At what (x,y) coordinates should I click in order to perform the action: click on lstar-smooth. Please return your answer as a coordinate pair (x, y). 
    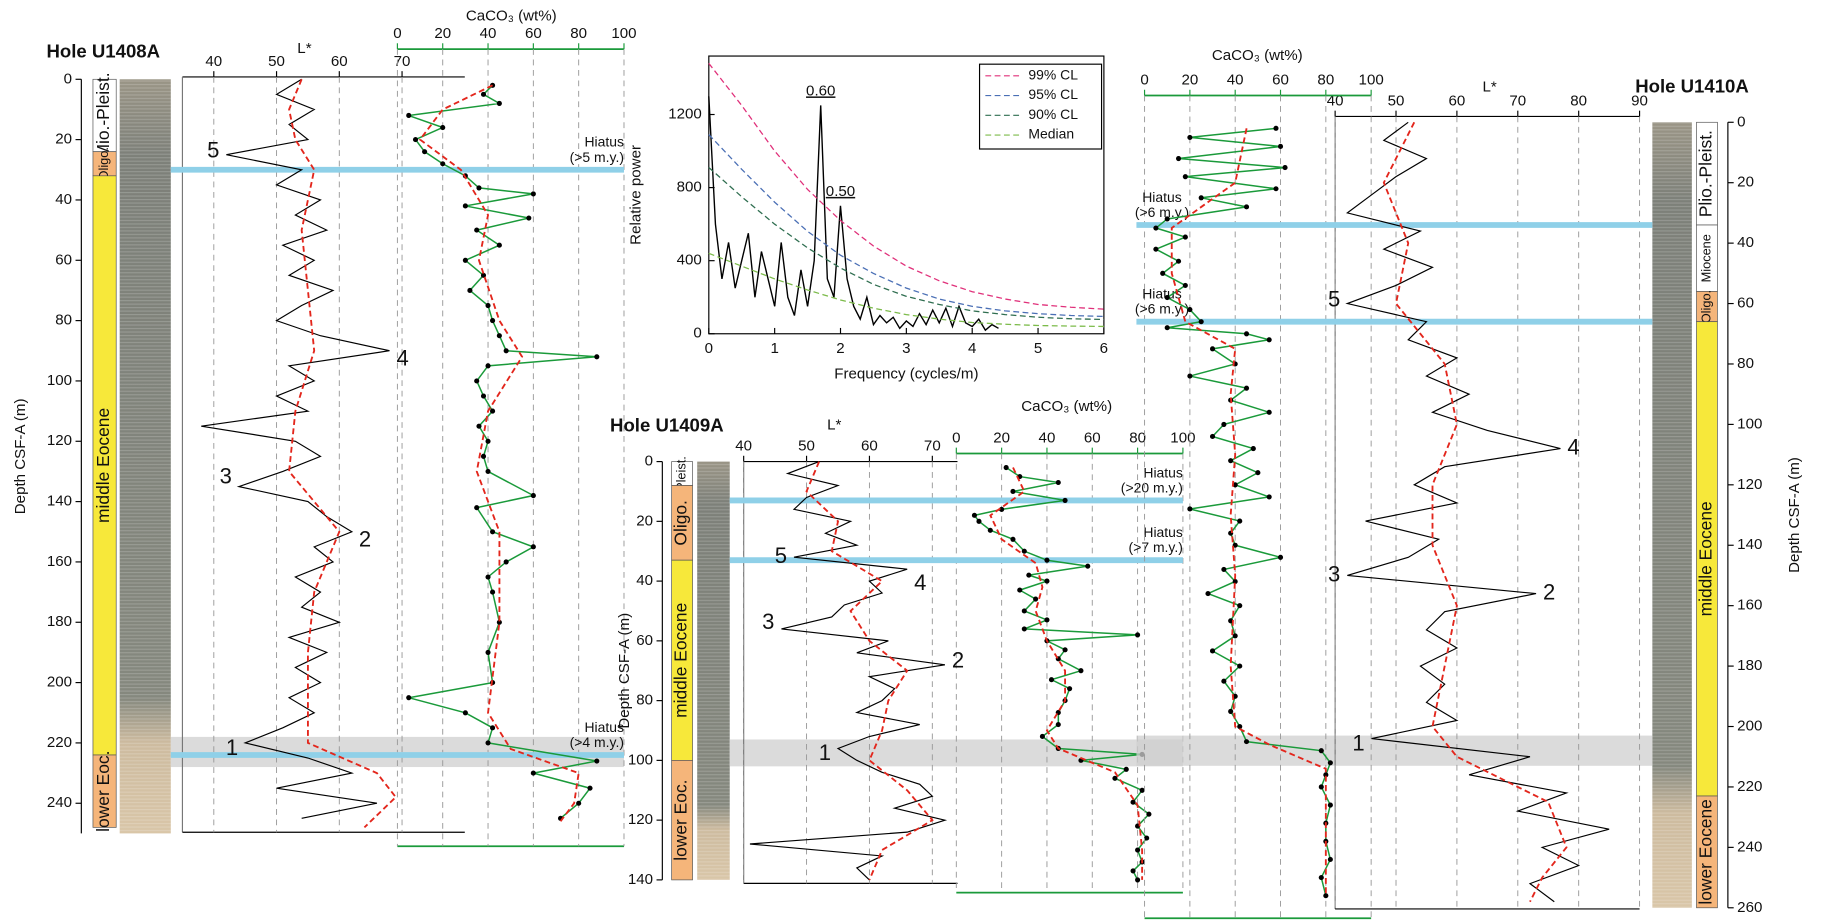
    Looking at the image, I should click on (869, 671).